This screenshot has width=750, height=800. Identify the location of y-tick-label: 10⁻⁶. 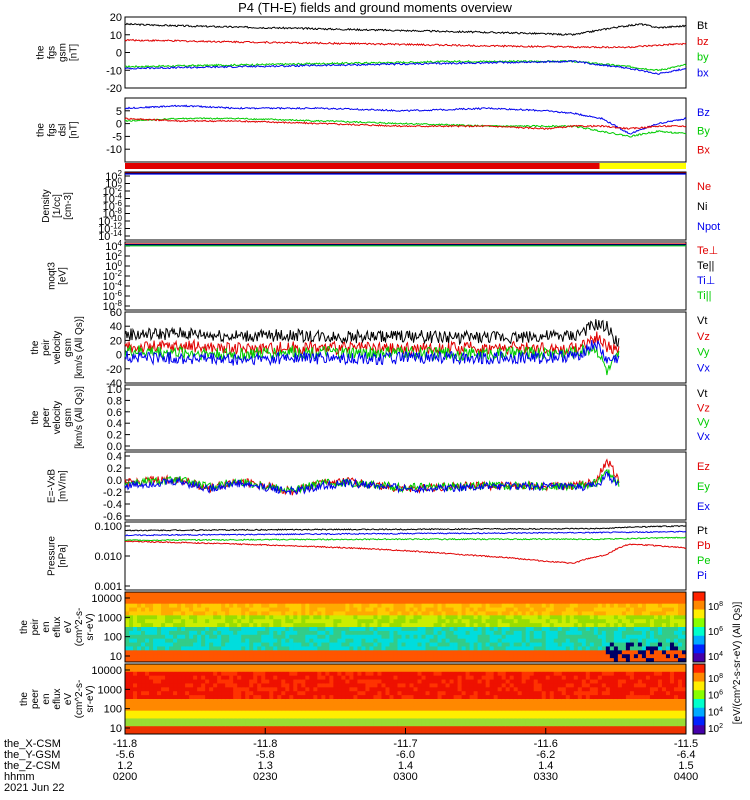
(113, 206).